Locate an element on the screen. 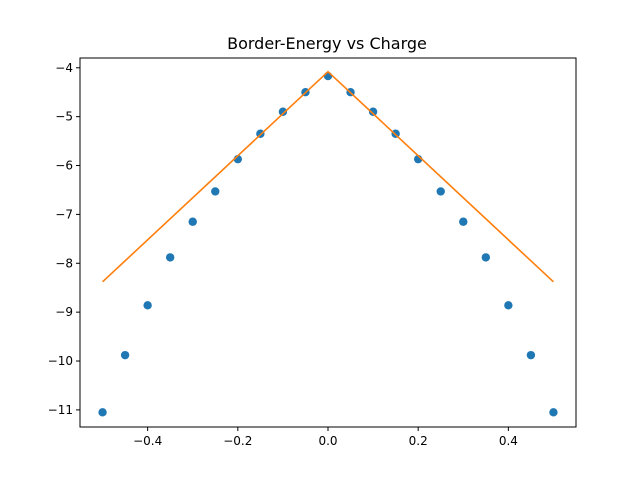 Image resolution: width=640 pixels, height=480 pixels. y-tick-label: −11 is located at coordinates (60, 410).